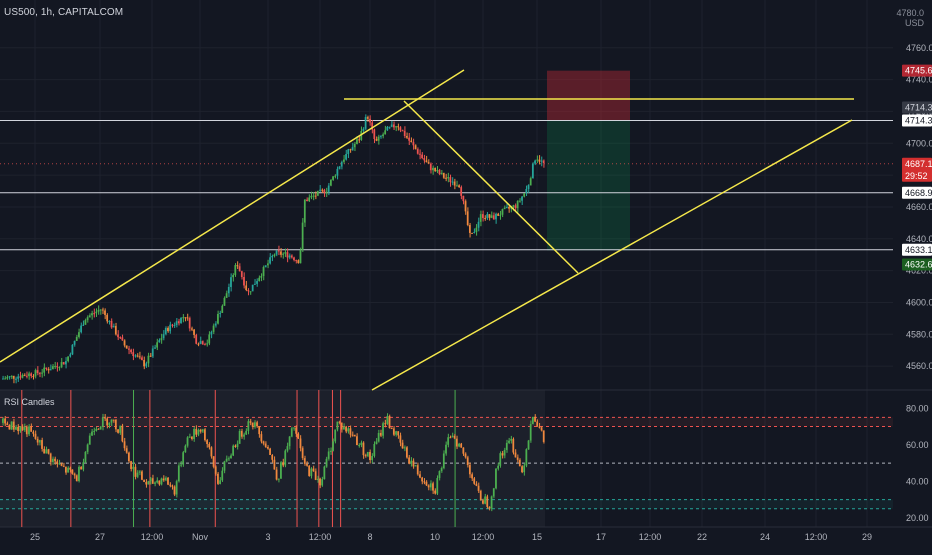 The height and width of the screenshot is (555, 932). I want to click on time-tick-label: 25, so click(35, 537).